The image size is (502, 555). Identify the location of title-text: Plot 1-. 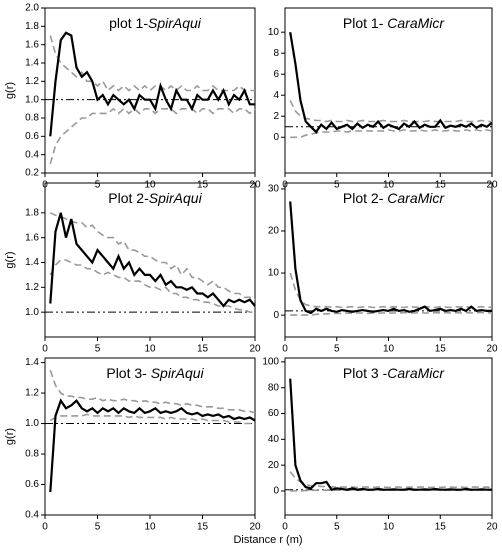
(365, 23).